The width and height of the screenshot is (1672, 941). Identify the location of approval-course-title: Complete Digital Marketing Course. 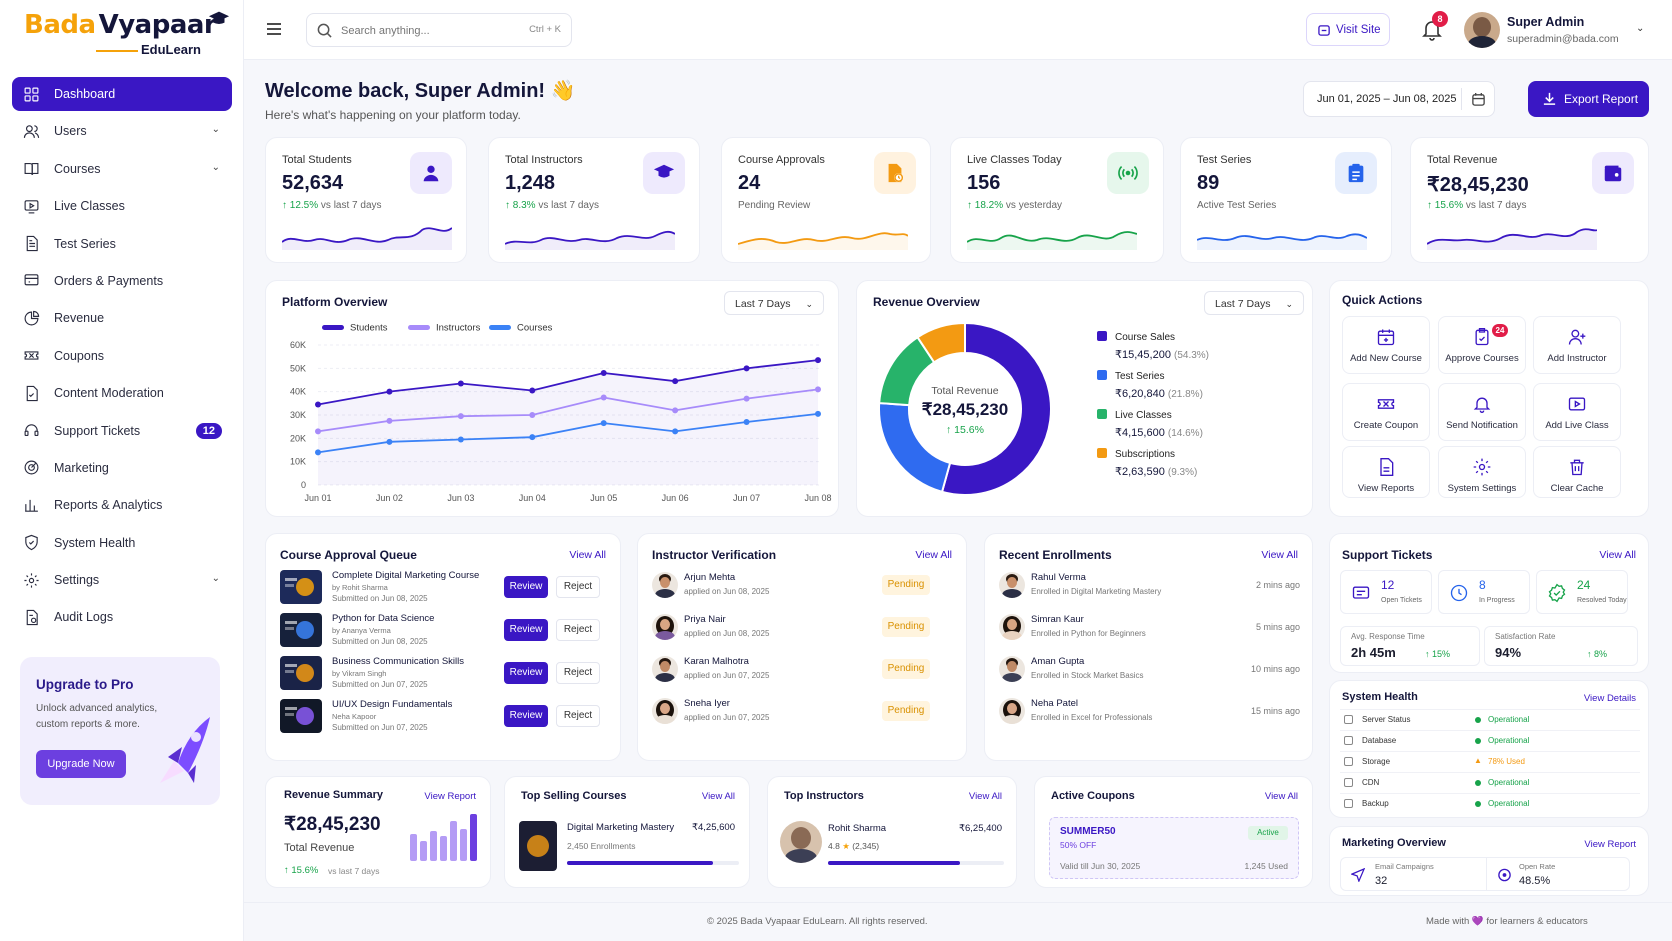
(406, 575).